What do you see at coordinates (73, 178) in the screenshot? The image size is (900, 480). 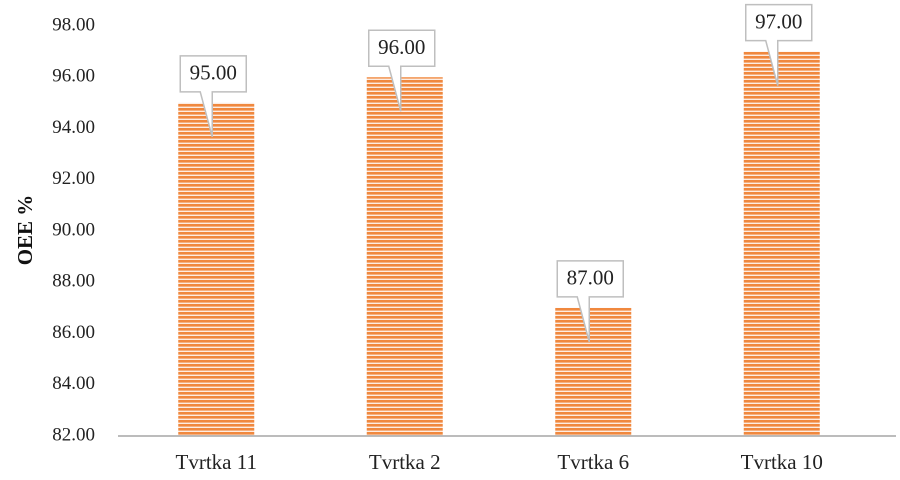 I see `y-tick-label: 92.00` at bounding box center [73, 178].